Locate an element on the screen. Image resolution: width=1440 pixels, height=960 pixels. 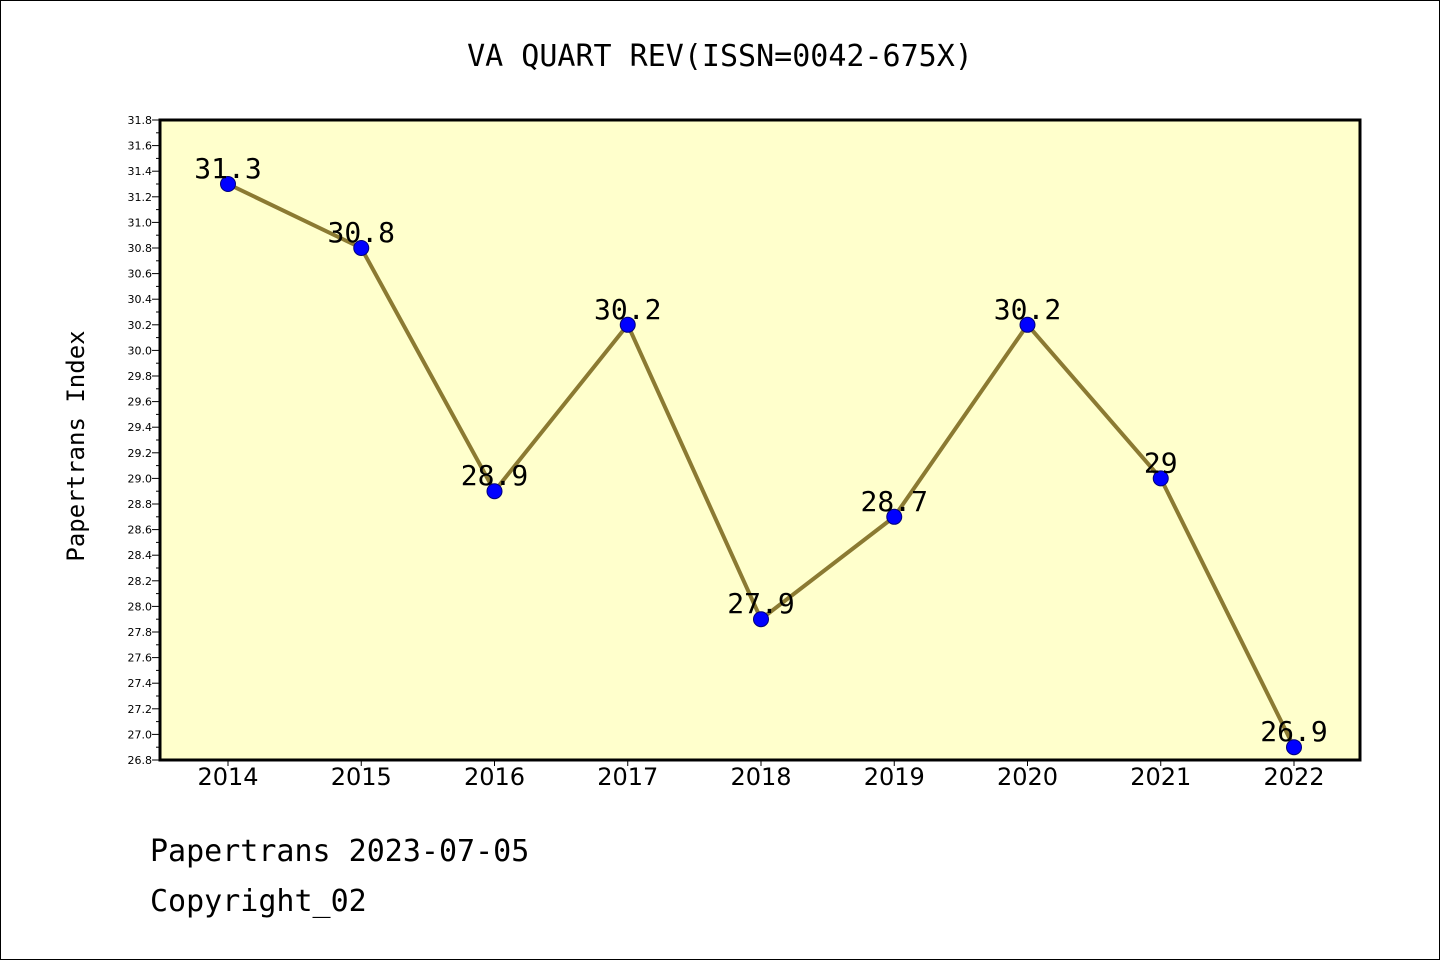
y-tick-label: 31.8 is located at coordinates (140, 120).